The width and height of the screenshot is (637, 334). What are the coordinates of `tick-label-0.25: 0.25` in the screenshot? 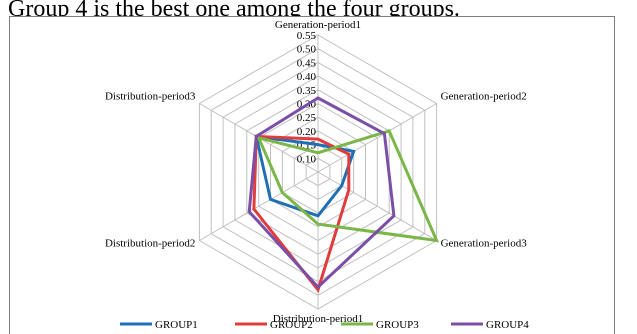 It's located at (307, 118).